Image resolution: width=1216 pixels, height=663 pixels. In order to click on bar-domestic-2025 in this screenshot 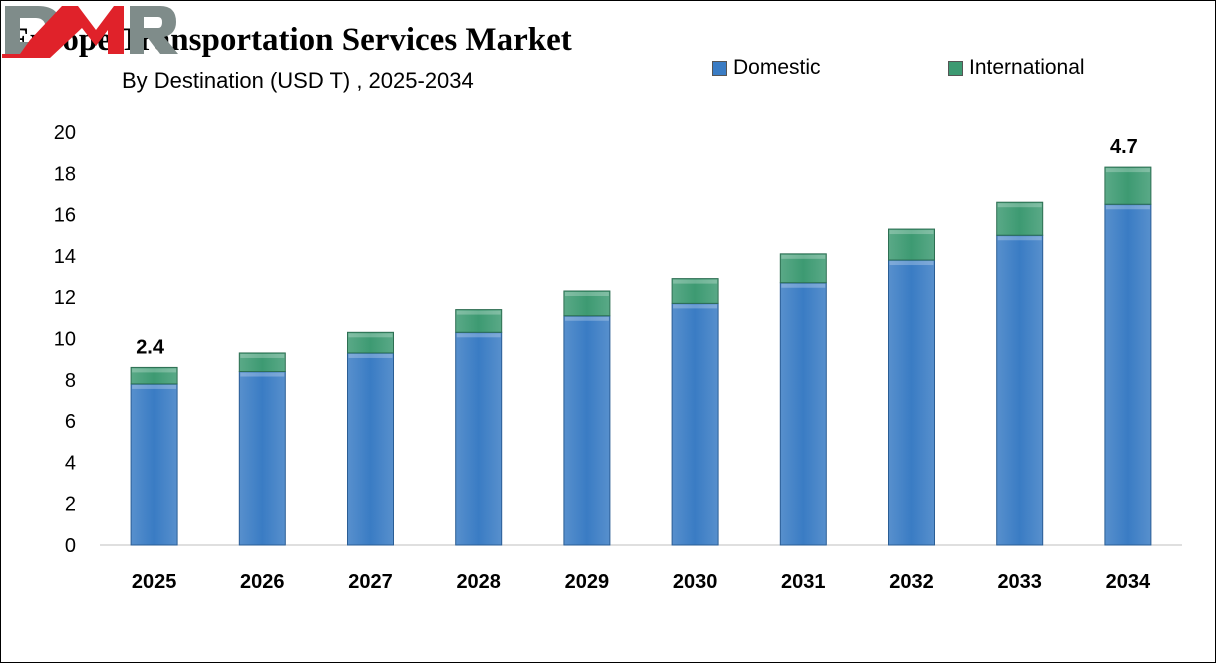, I will do `click(154, 464)`.